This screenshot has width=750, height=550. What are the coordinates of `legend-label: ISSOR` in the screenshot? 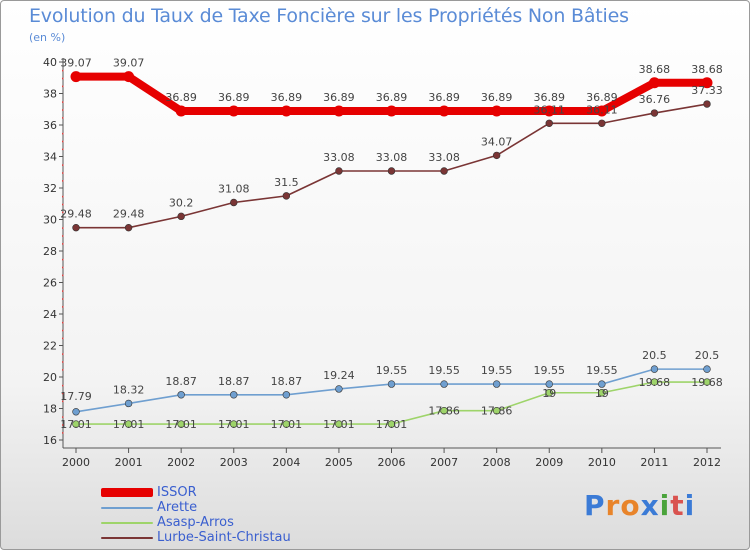 It's located at (177, 492).